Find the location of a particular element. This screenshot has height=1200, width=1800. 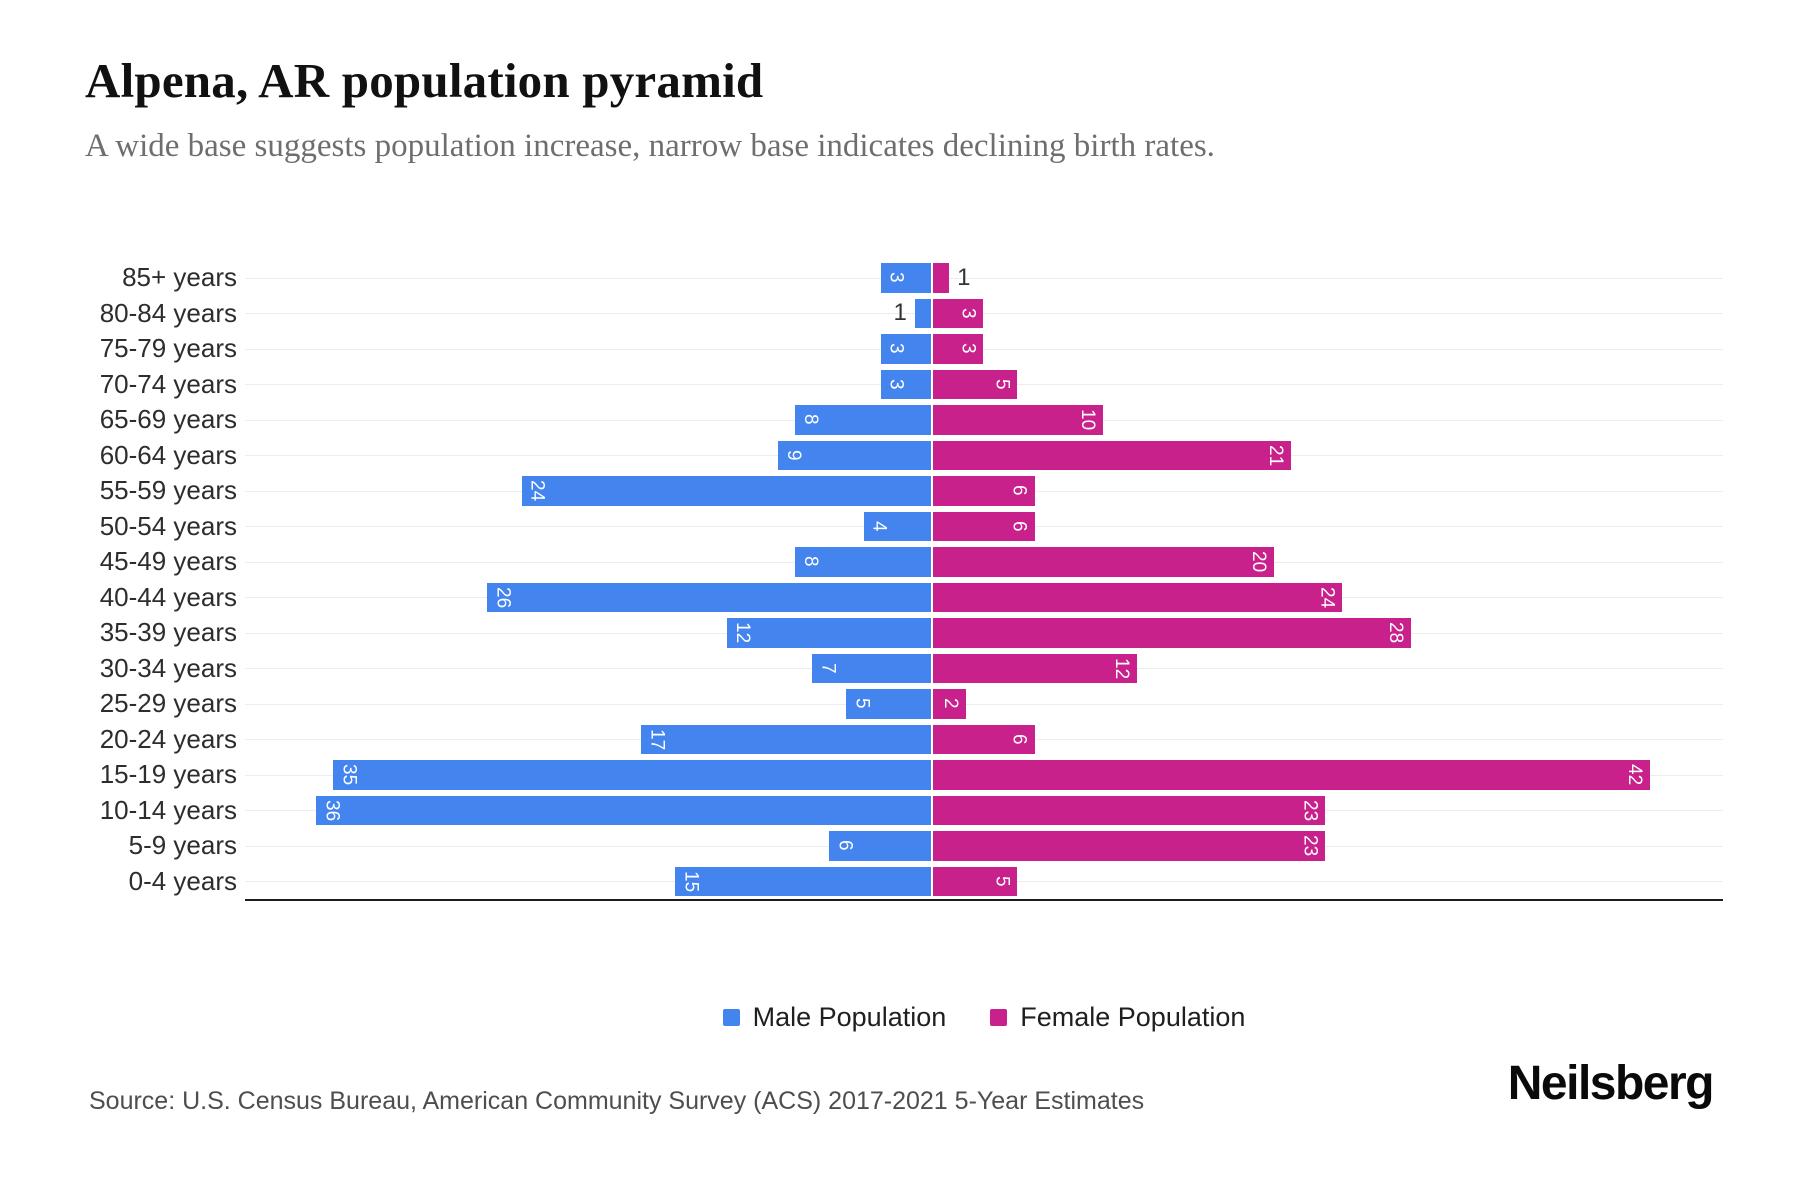

pyramid-row: 0-4 years 15 5 is located at coordinates (904, 882).